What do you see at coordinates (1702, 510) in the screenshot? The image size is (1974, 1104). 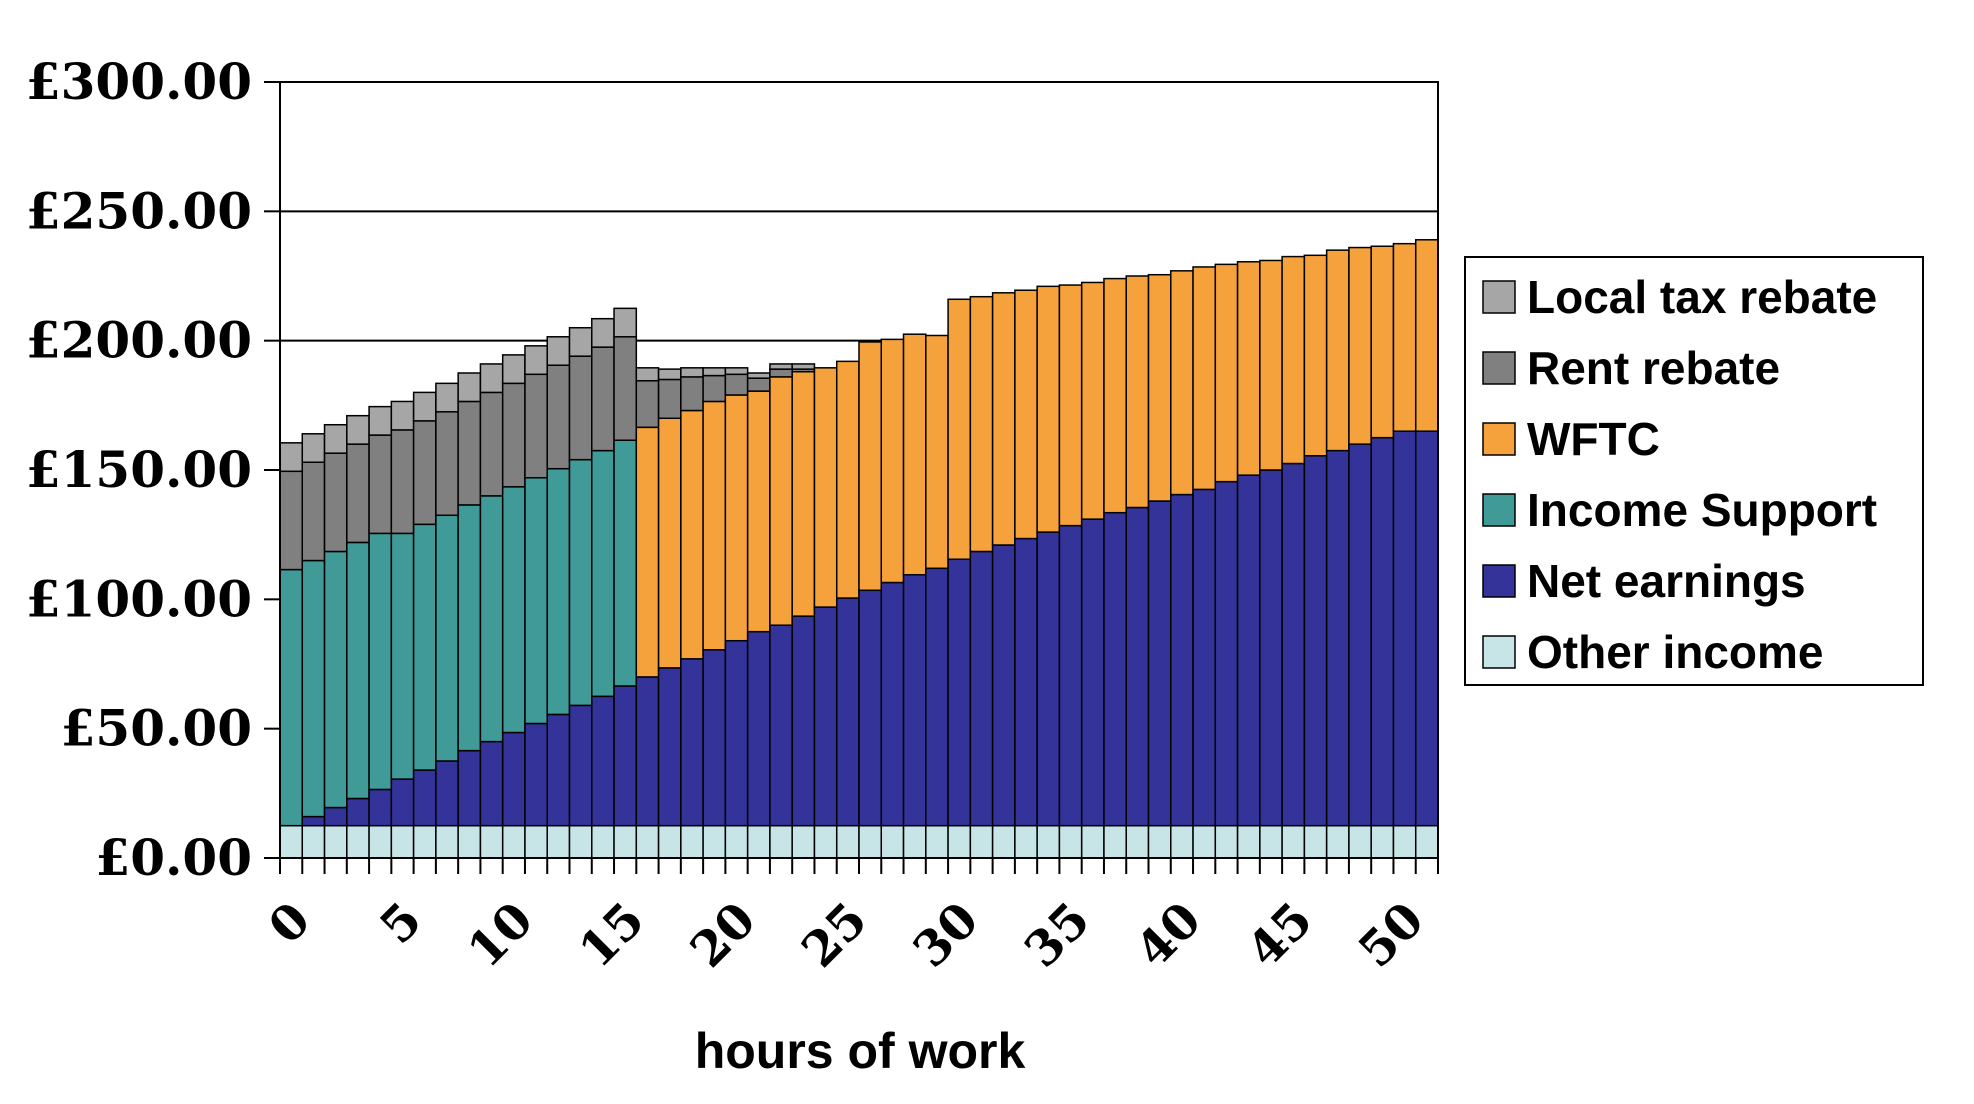 I see `legend-label: Income Support` at bounding box center [1702, 510].